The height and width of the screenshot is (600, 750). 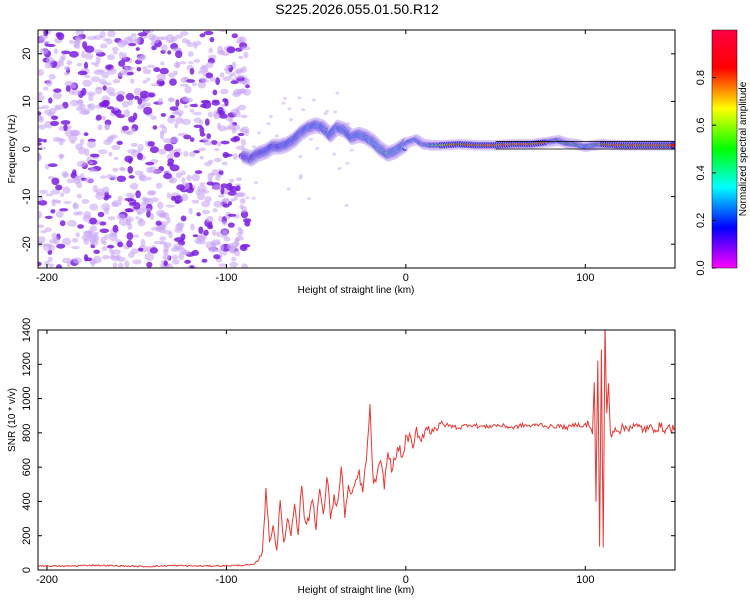 What do you see at coordinates (27, 54) in the screenshot?
I see `y-tick-label: 20` at bounding box center [27, 54].